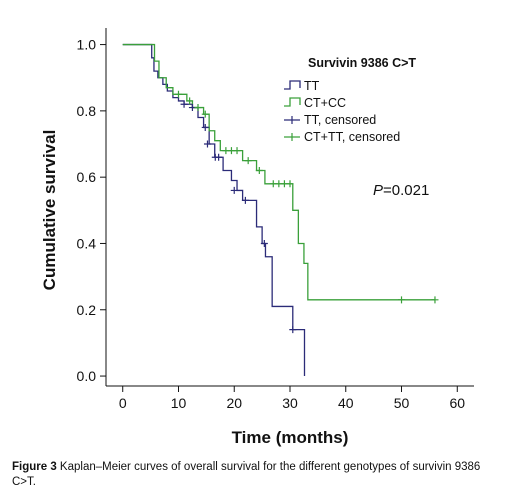 The image size is (506, 500). What do you see at coordinates (87, 45) in the screenshot?
I see `y-tick-label: 1.0` at bounding box center [87, 45].